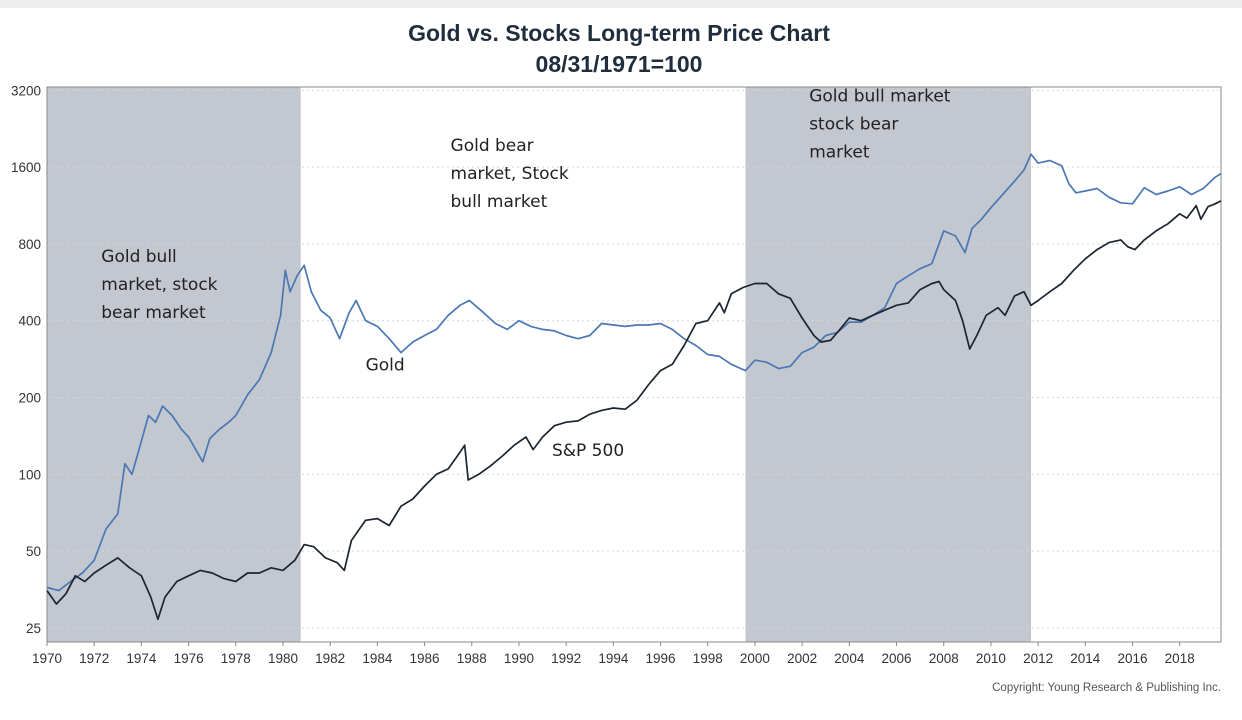  I want to click on annotation-line: market, Stock, so click(510, 174).